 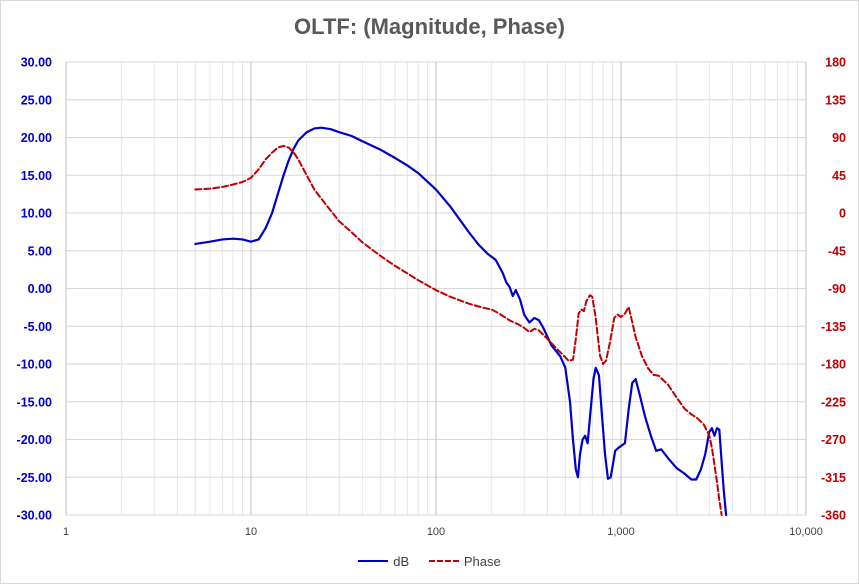 I want to click on left-tick-label: -20.00, so click(x=34, y=440).